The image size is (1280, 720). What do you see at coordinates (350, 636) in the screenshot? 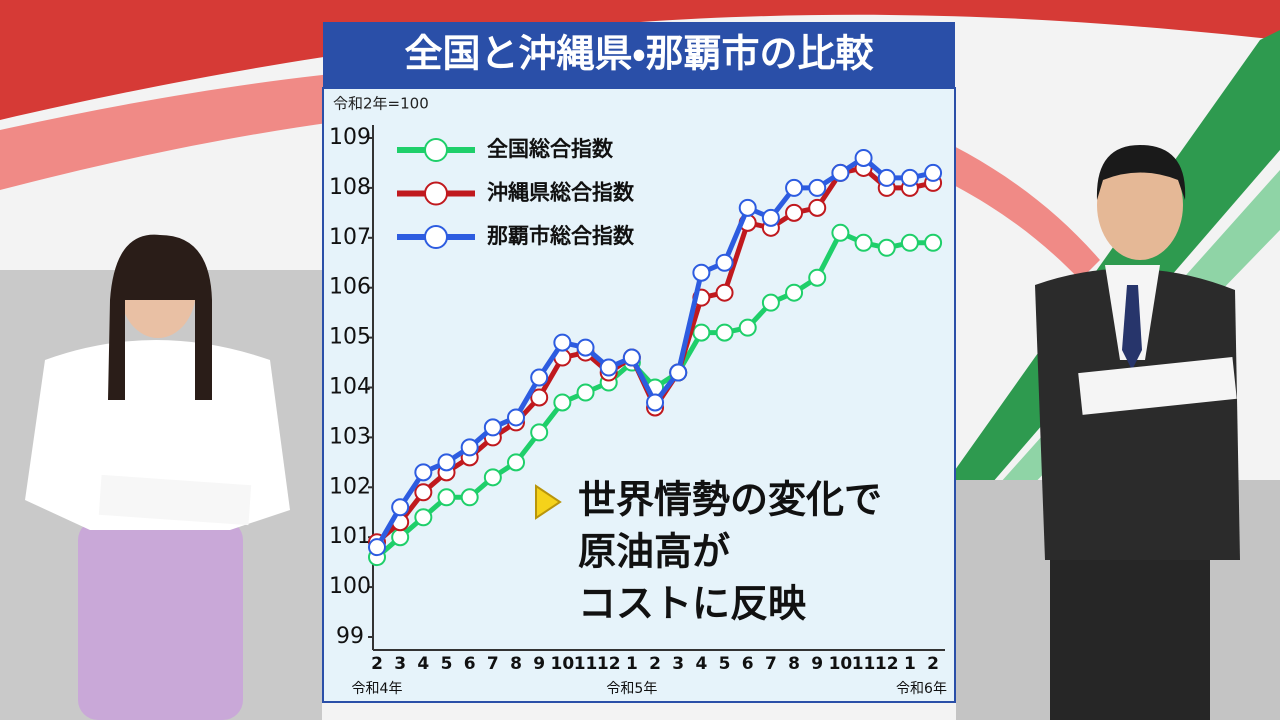
I see `y-tick-label: 99` at bounding box center [350, 636].